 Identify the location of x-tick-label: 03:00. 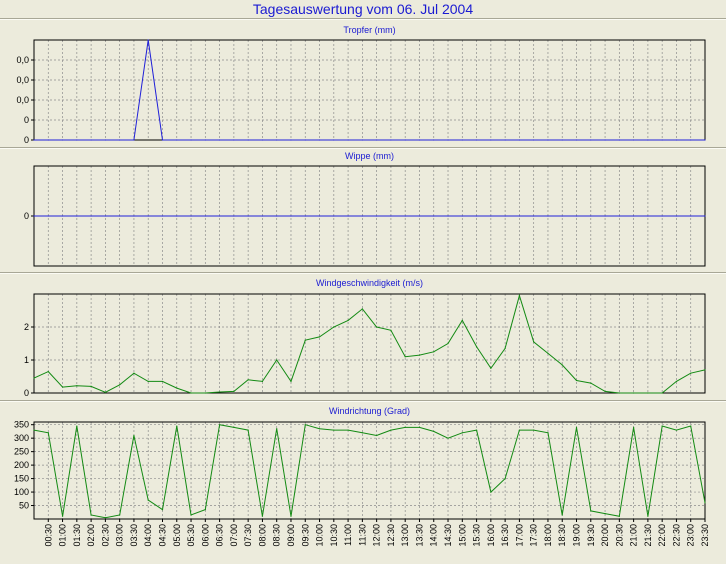
(120, 535).